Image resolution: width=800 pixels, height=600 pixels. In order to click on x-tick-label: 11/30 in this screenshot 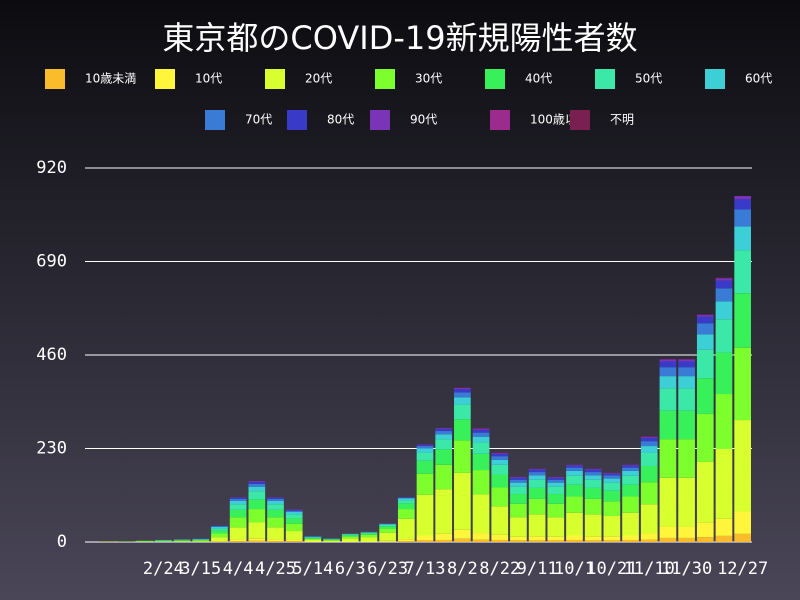, I will do `click(686, 569)`.